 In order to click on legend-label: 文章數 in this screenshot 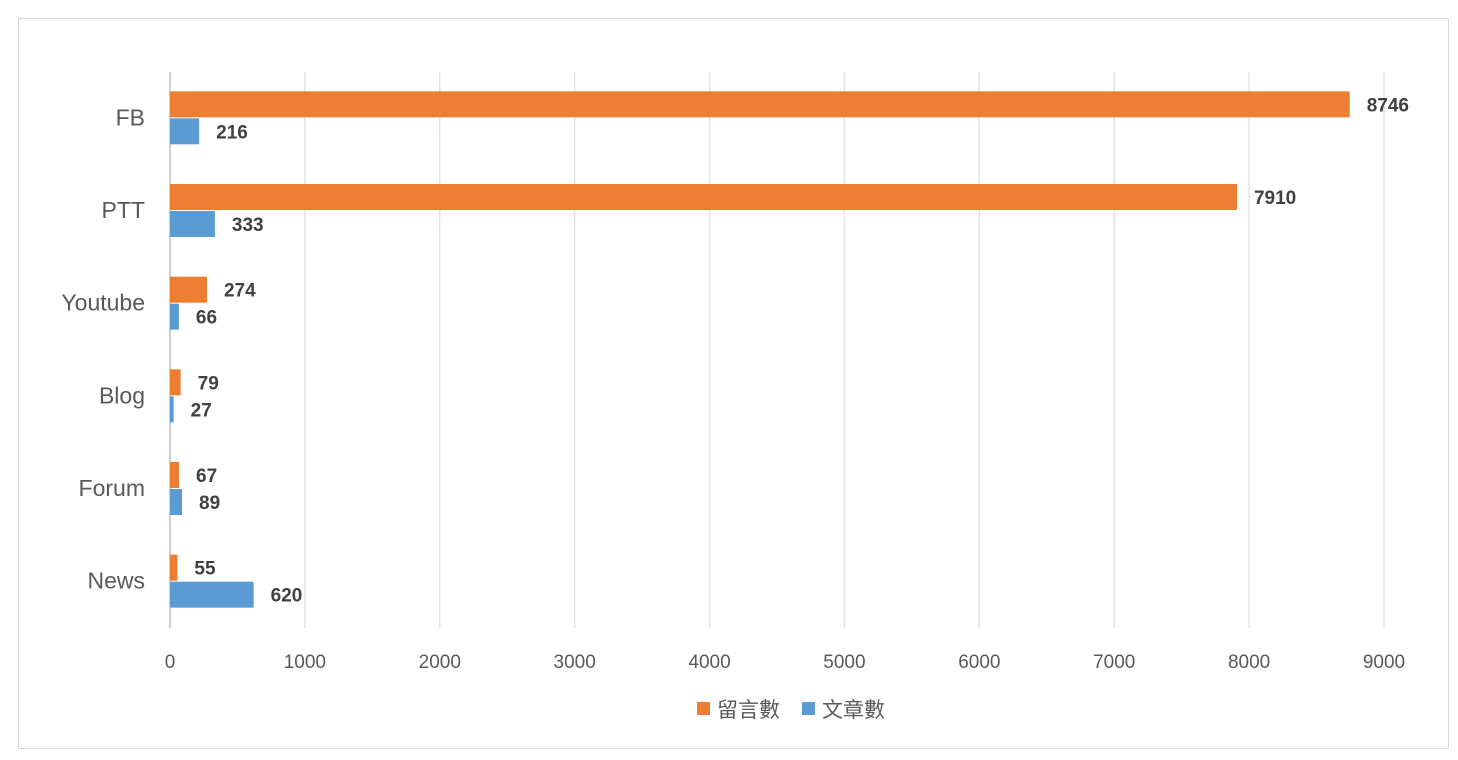, I will do `click(853, 710)`.